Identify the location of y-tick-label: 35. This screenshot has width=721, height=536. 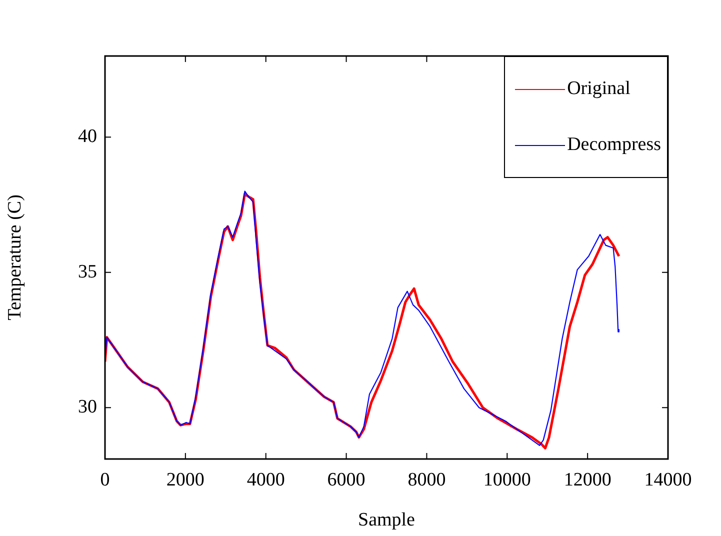
(87, 271).